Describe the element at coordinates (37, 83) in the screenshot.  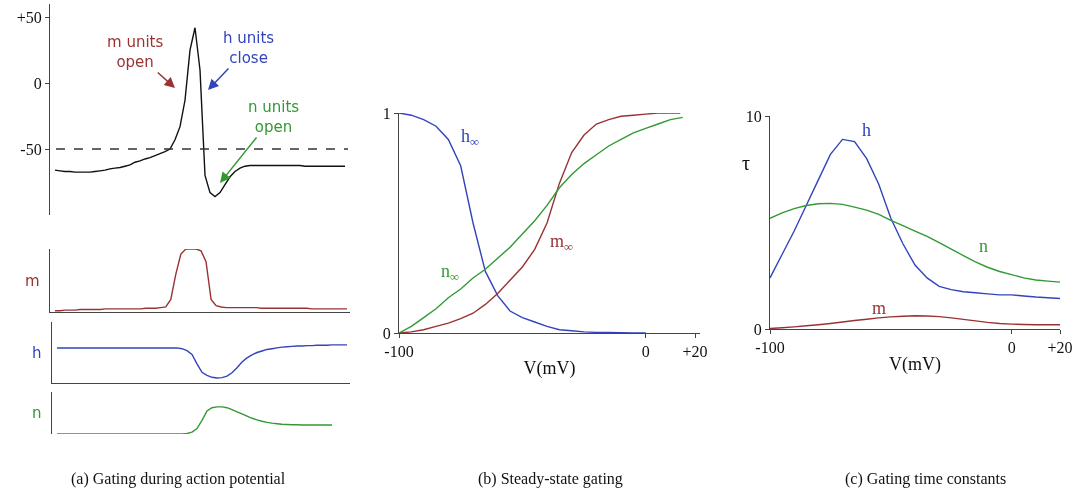
I see `y-tick-label: 0` at that location.